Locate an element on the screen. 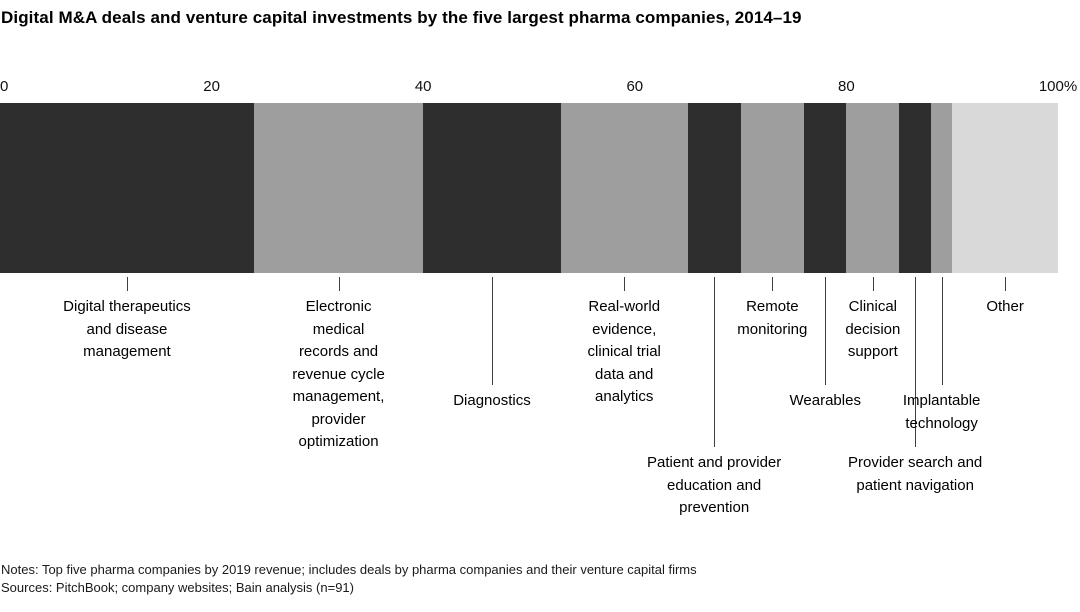 The width and height of the screenshot is (1080, 612). axis-tick-label: 40 is located at coordinates (423, 86).